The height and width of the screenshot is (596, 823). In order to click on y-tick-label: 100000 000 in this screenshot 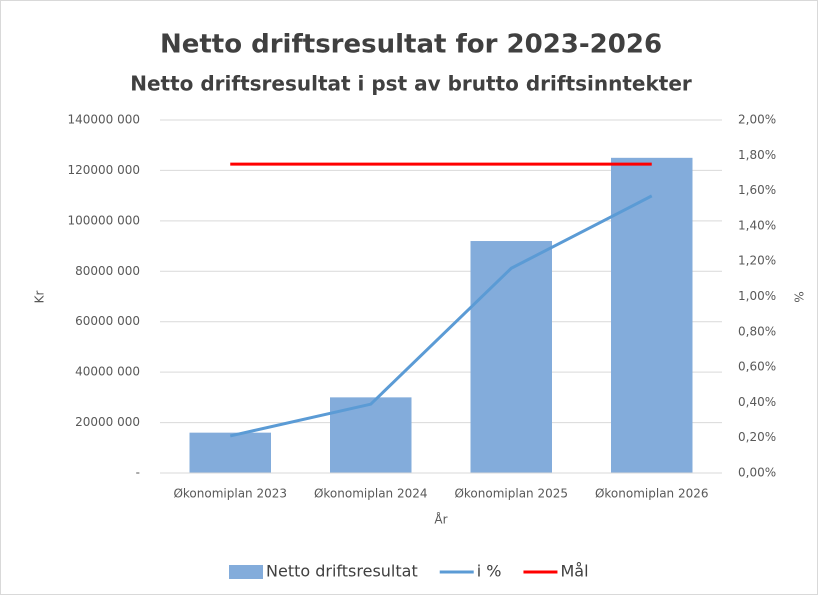, I will do `click(103, 220)`.